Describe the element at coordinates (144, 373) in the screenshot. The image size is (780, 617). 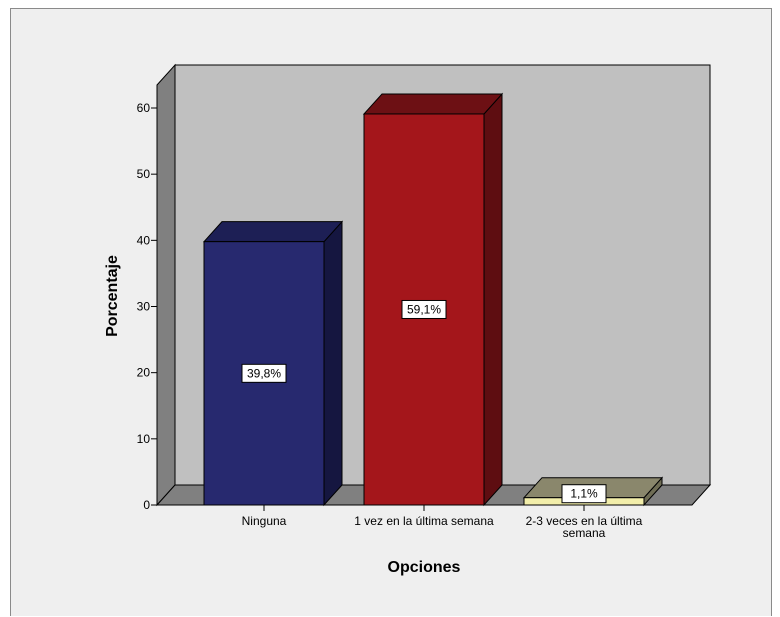
I see `y-tick-label: 20` at that location.